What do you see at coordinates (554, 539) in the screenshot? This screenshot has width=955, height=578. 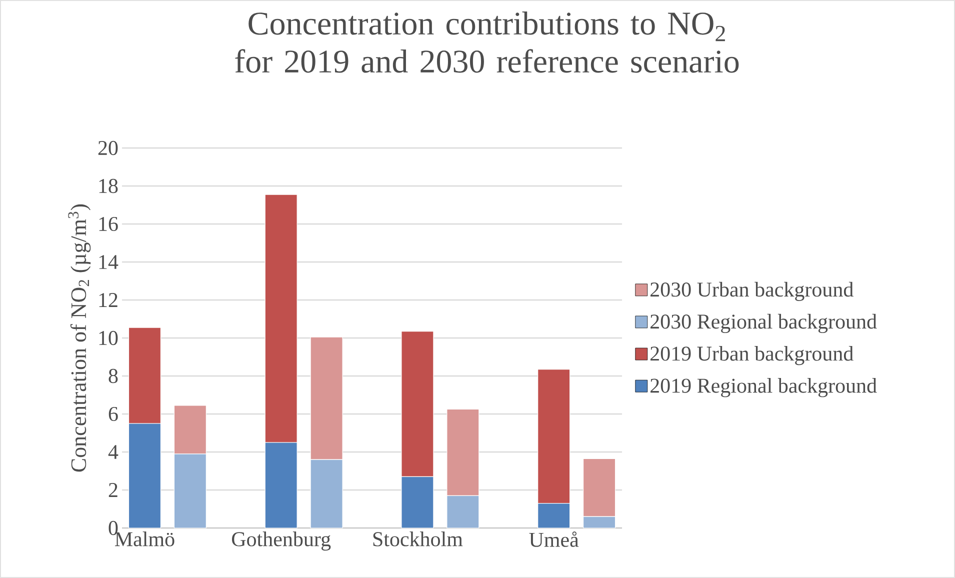 I see `x-tick-label: Umeå` at bounding box center [554, 539].